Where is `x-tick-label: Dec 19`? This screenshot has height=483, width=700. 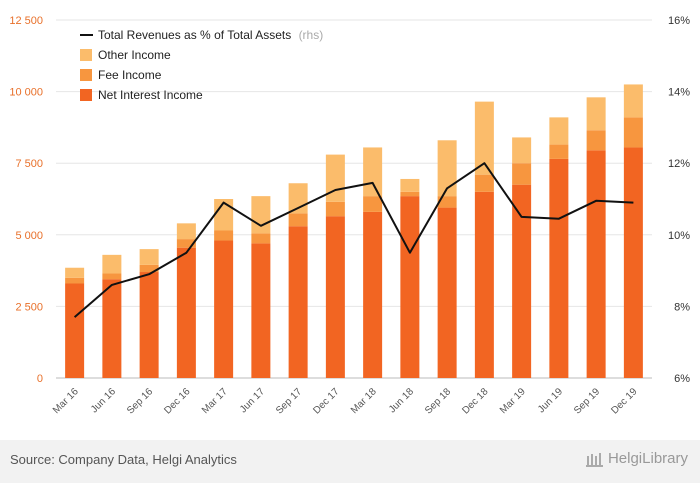 x-tick-label: Dec 19 is located at coordinates (624, 401).